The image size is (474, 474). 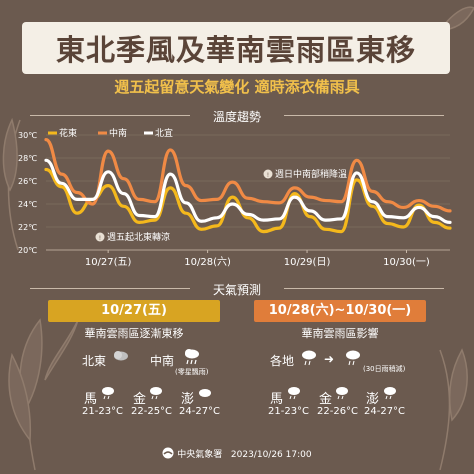 What do you see at coordinates (134, 333) in the screenshot?
I see `card1-description: 華南雲雨區逐漸東移` at bounding box center [134, 333].